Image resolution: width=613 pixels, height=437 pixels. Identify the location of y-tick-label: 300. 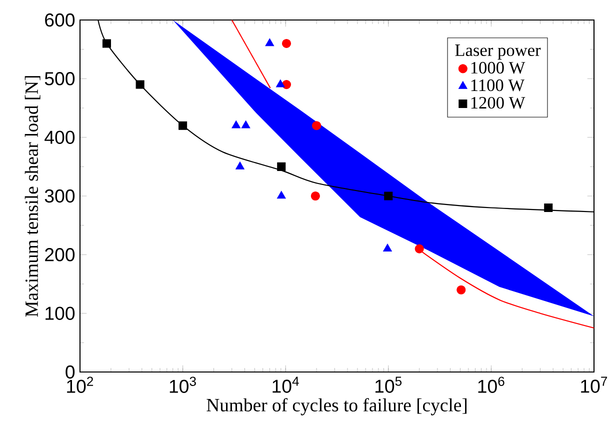
(59, 196).